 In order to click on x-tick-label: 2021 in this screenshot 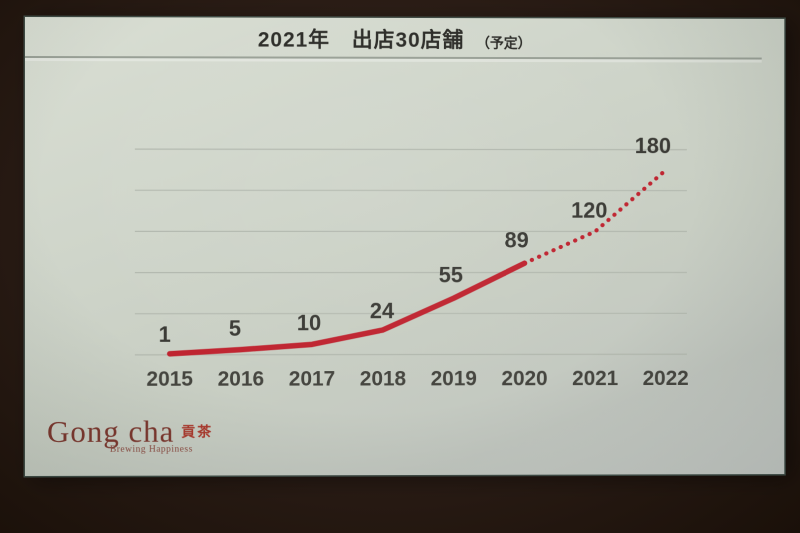, I will do `click(595, 378)`.